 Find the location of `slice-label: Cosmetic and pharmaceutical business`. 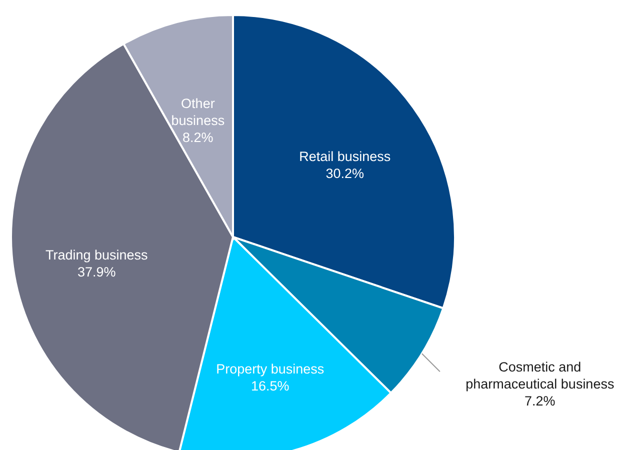

slice-label: Cosmetic and pharmaceutical business is located at coordinates (540, 376).